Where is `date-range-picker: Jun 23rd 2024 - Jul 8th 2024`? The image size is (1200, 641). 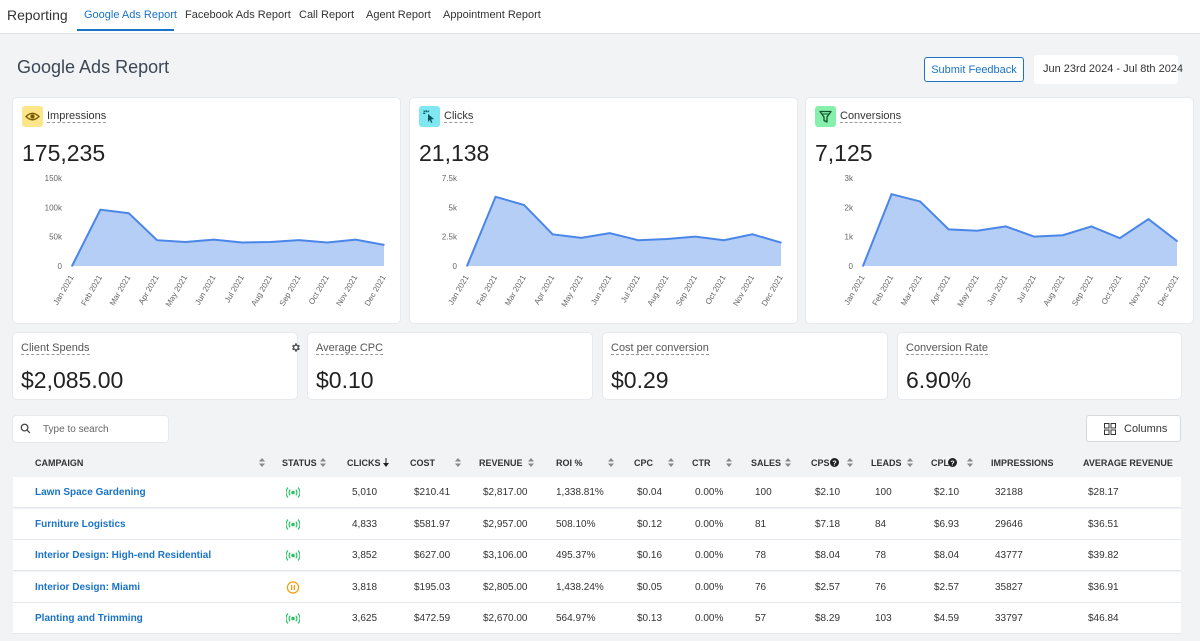
date-range-picker: Jun 23rd 2024 - Jul 8th 2024 is located at coordinates (1108, 69).